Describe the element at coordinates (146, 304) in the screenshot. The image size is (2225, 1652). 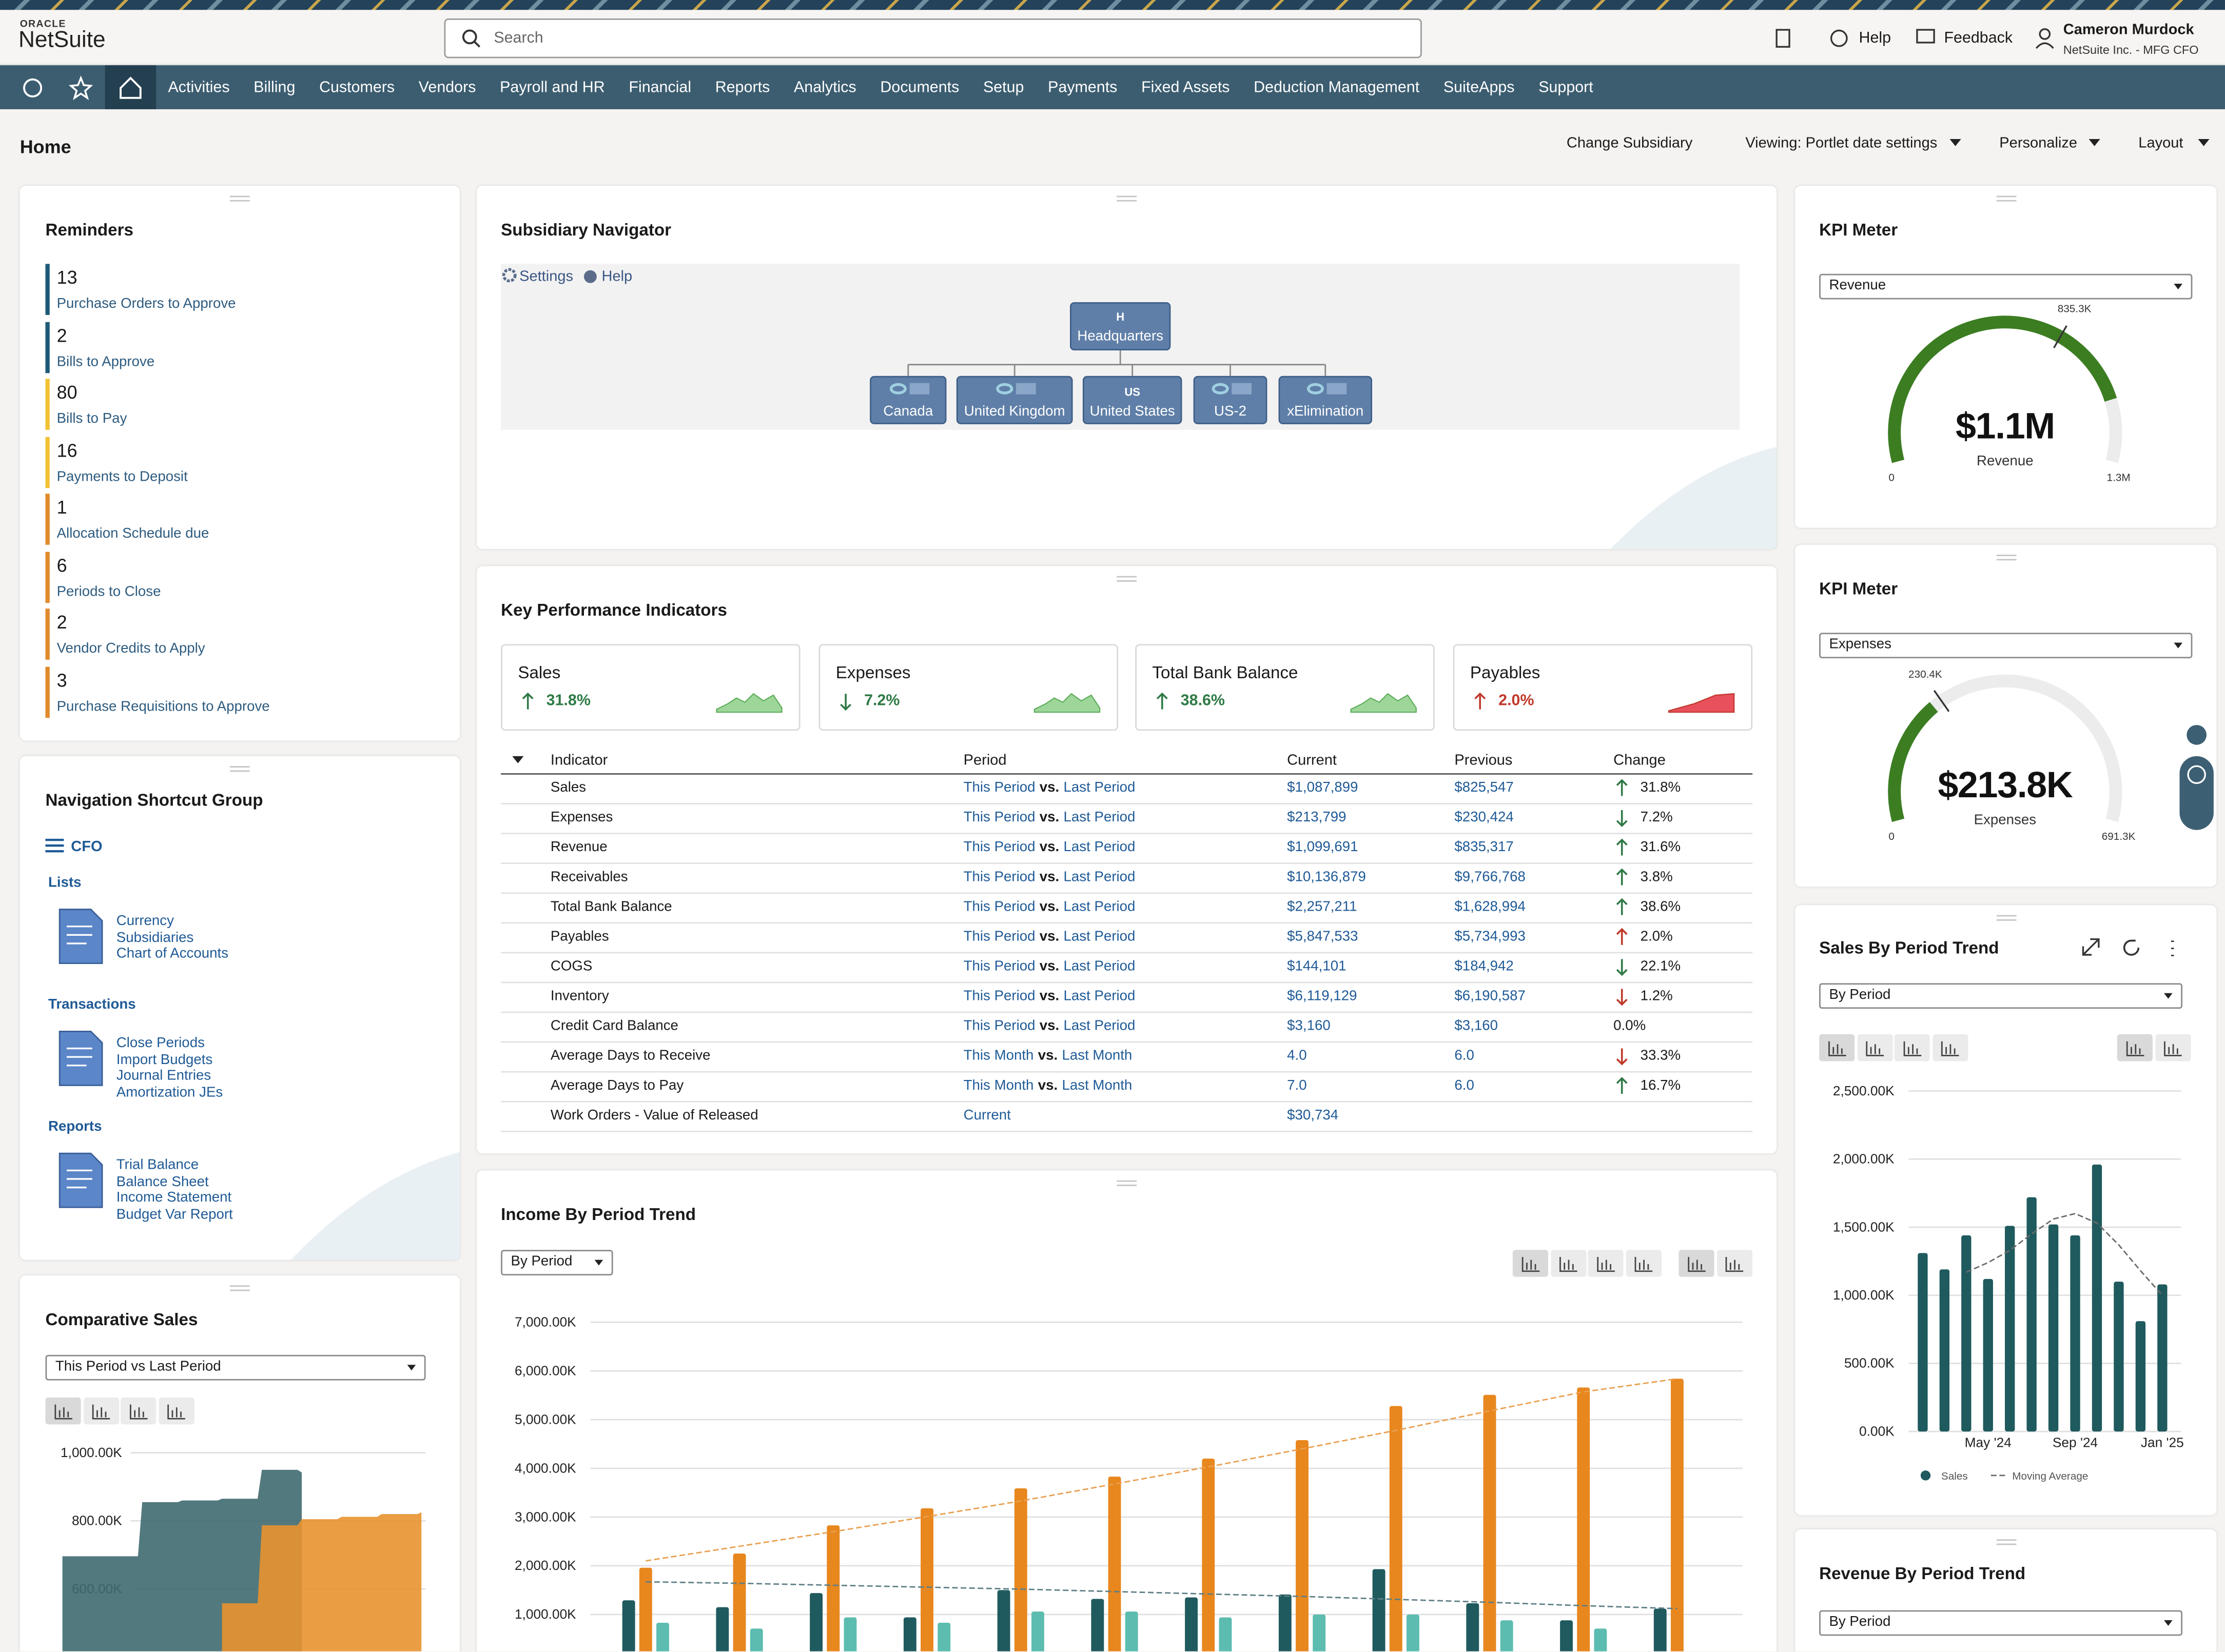
I see `reminder-label: Purchase Orders to Approve` at that location.